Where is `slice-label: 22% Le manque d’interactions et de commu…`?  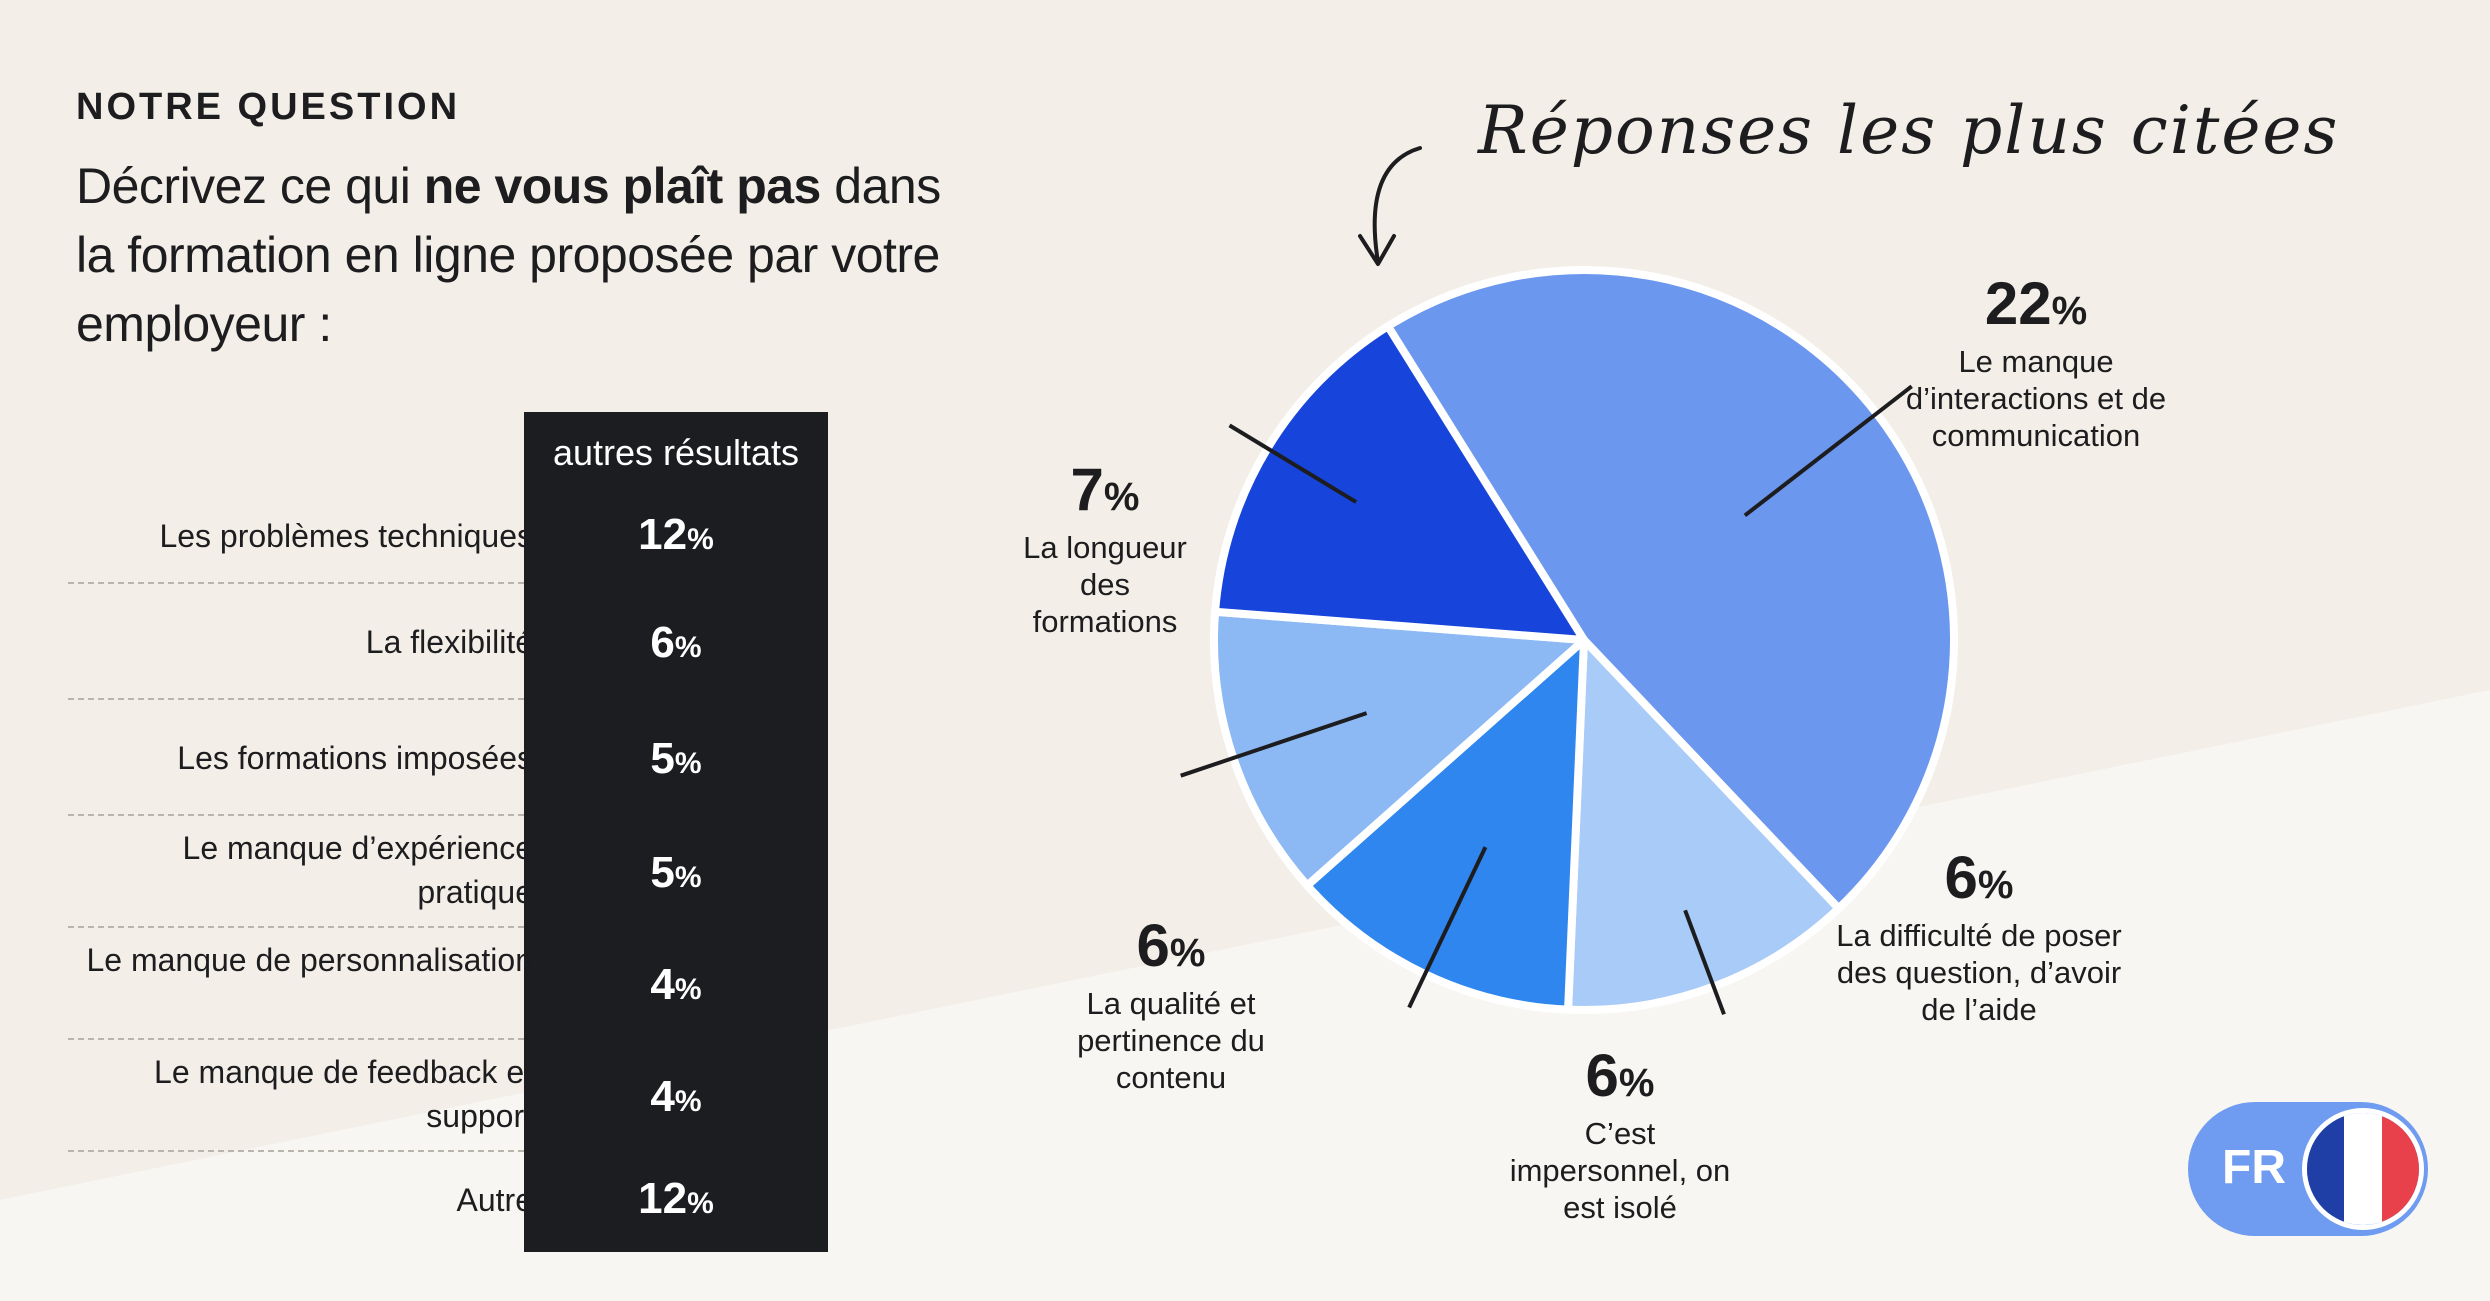 slice-label: 22% Le manque d’interactions et de commu… is located at coordinates (2036, 363).